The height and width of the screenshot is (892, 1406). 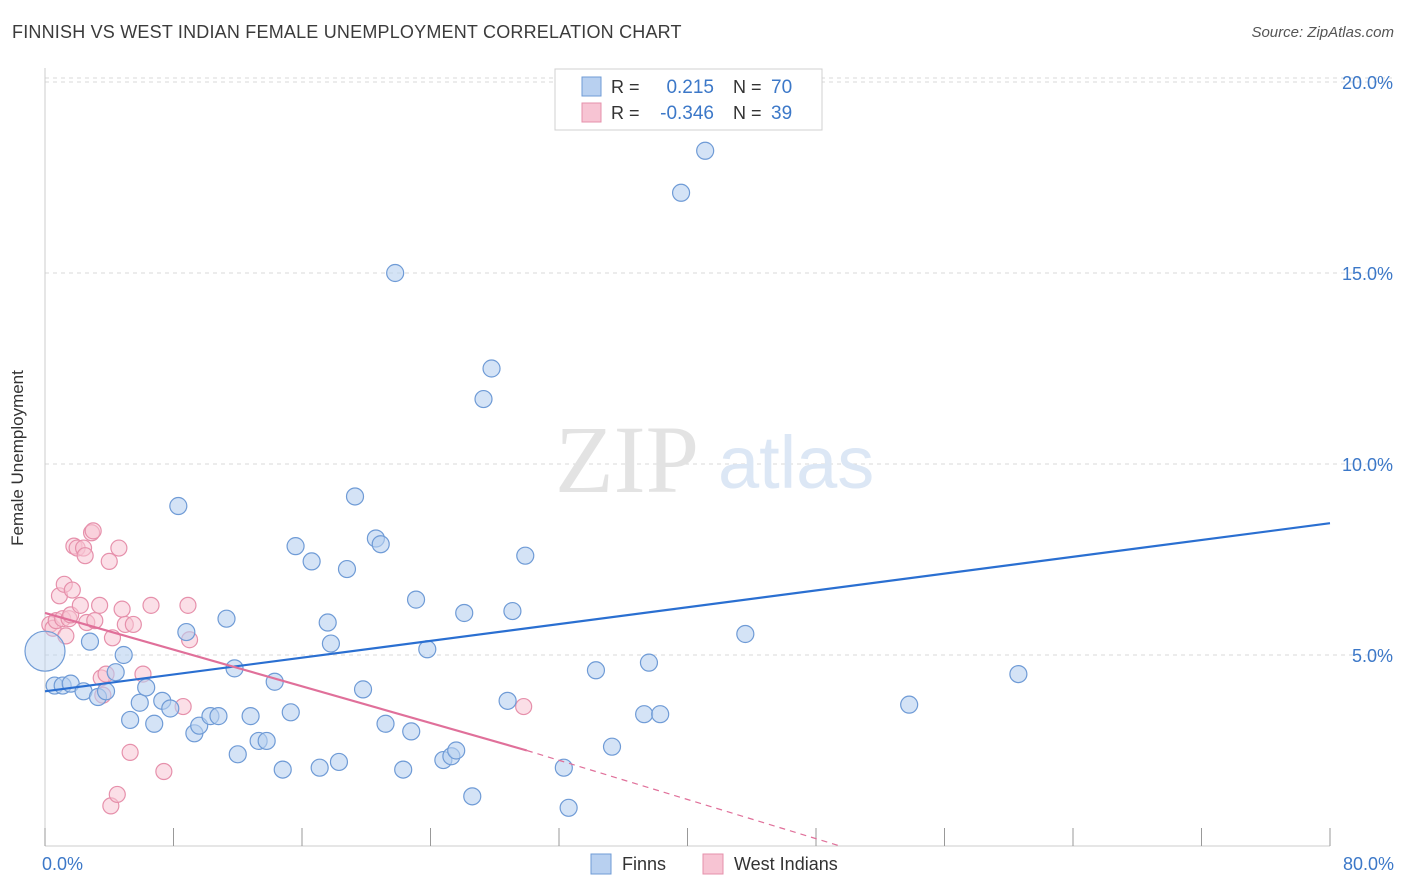 What do you see at coordinates (286, 681) in the screenshot?
I see `west-indians-trend-line` at bounding box center [286, 681].